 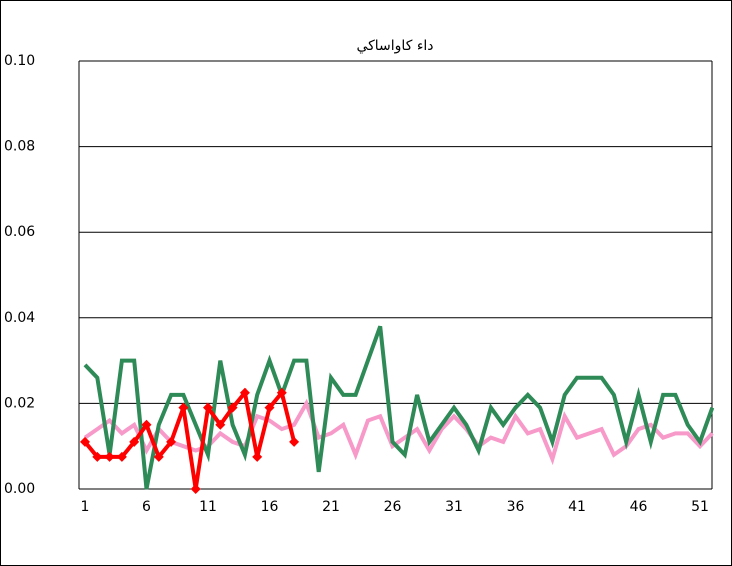 What do you see at coordinates (394, 46) in the screenshot?
I see `chart-title: داء كاواساكي` at bounding box center [394, 46].